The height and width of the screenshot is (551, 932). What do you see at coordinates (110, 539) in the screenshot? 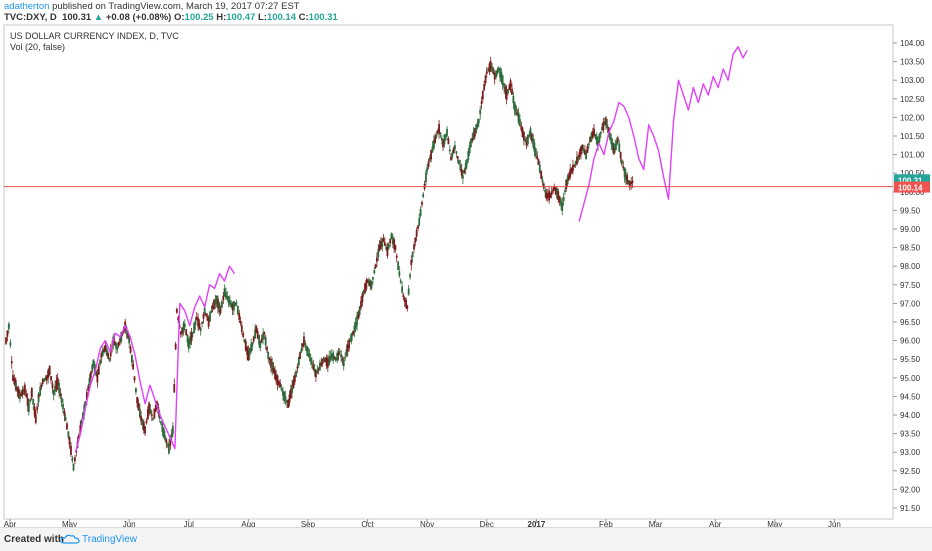
I see `tradingview-link: TradingView` at bounding box center [110, 539].